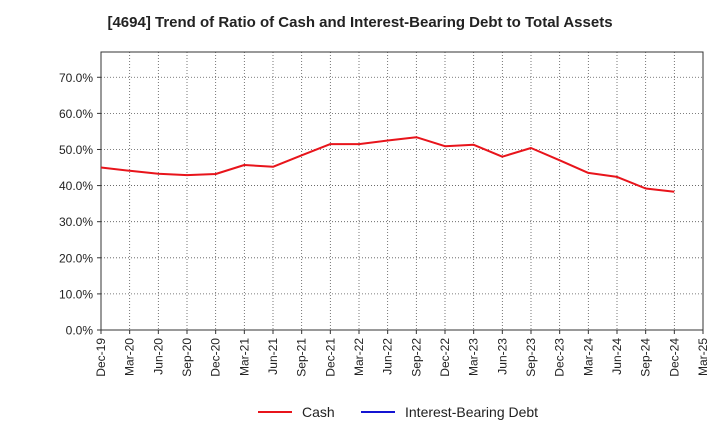 Image resolution: width=720 pixels, height=440 pixels. Describe the element at coordinates (187, 357) in the screenshot. I see `x-tick-label: Sep-20` at that location.